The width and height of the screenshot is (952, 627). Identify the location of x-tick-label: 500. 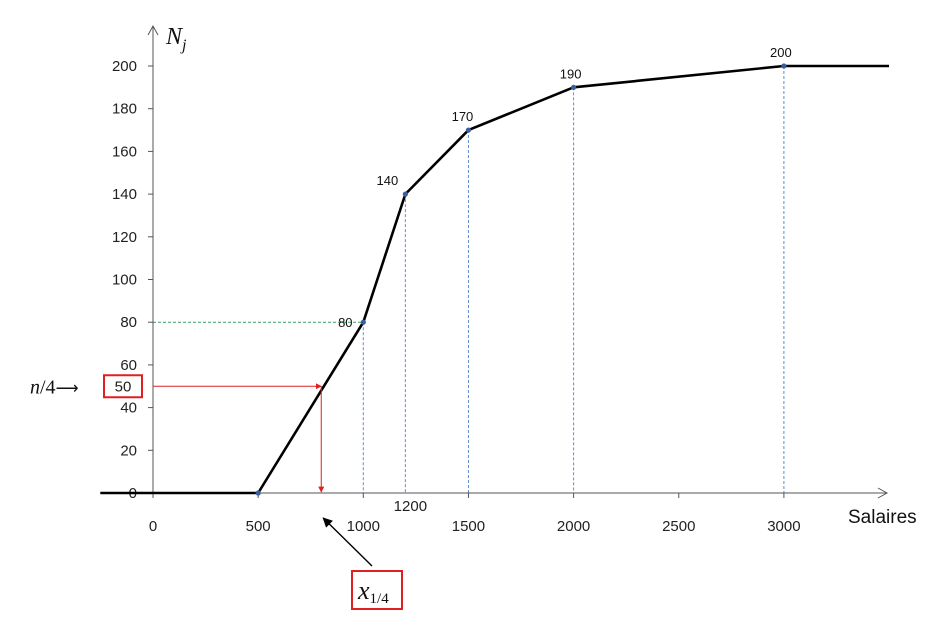
(258, 526).